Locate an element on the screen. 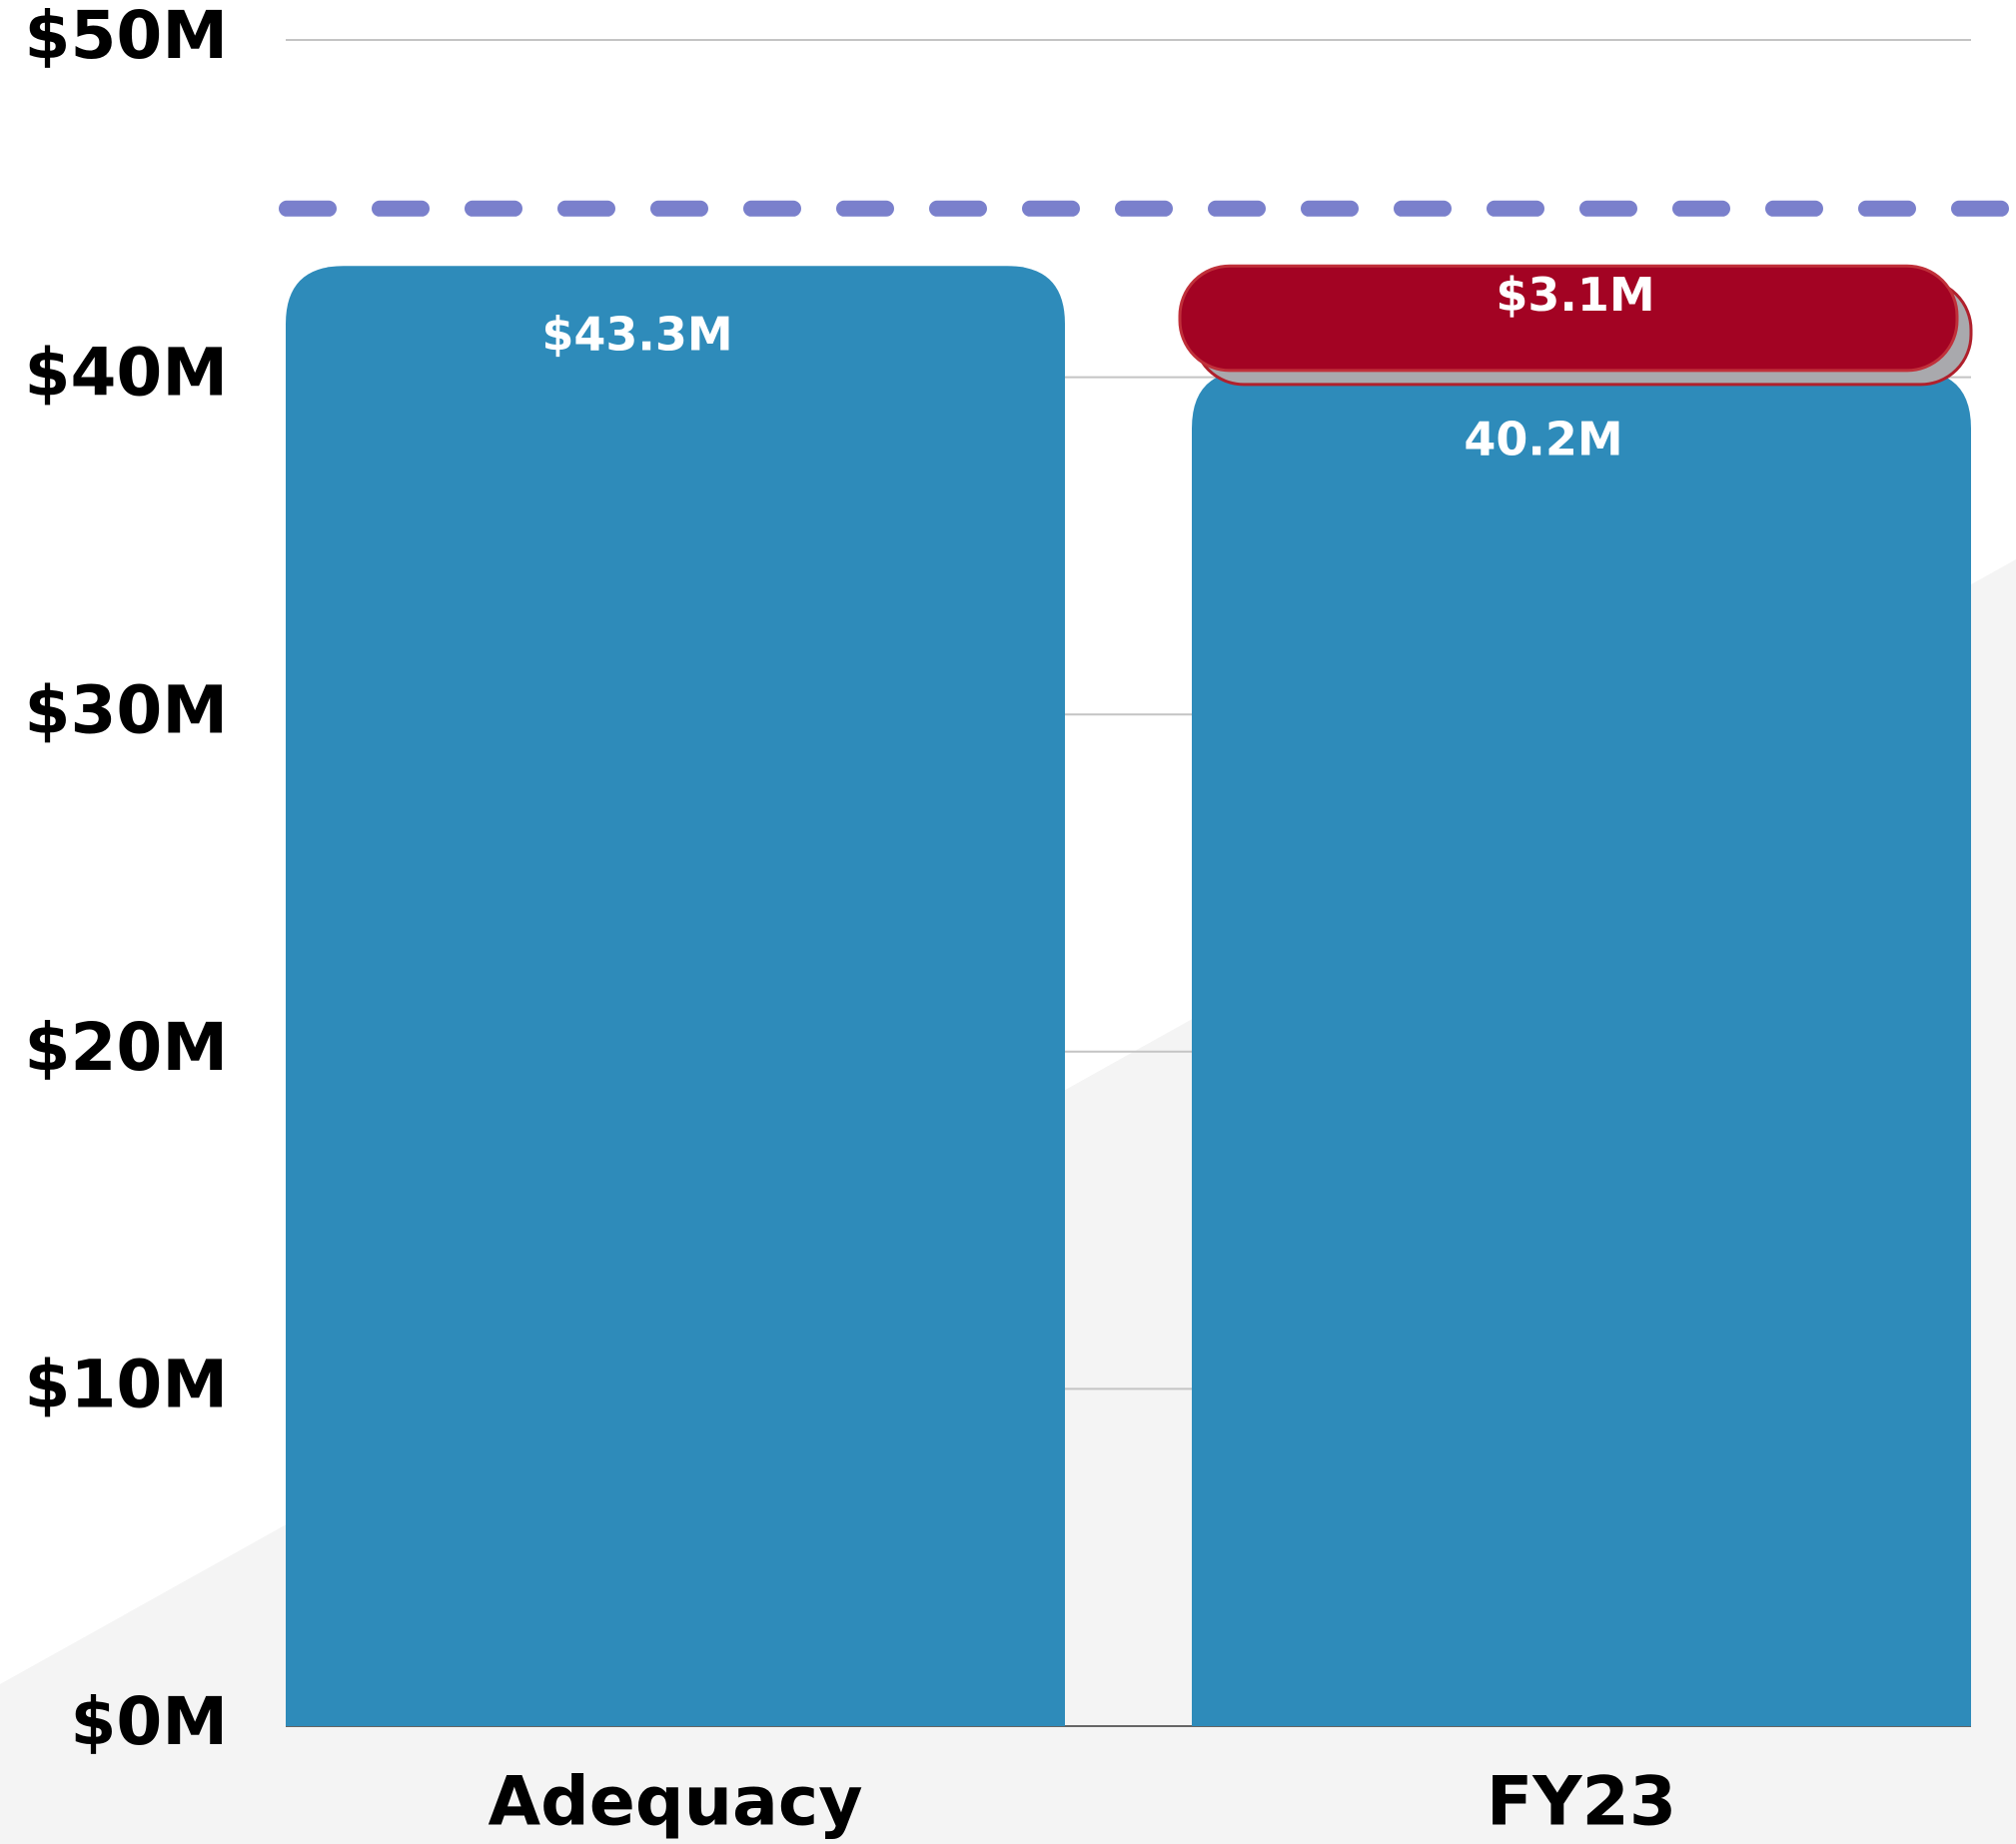 This screenshot has height=1844, width=2016. bar is located at coordinates (1568, 318).